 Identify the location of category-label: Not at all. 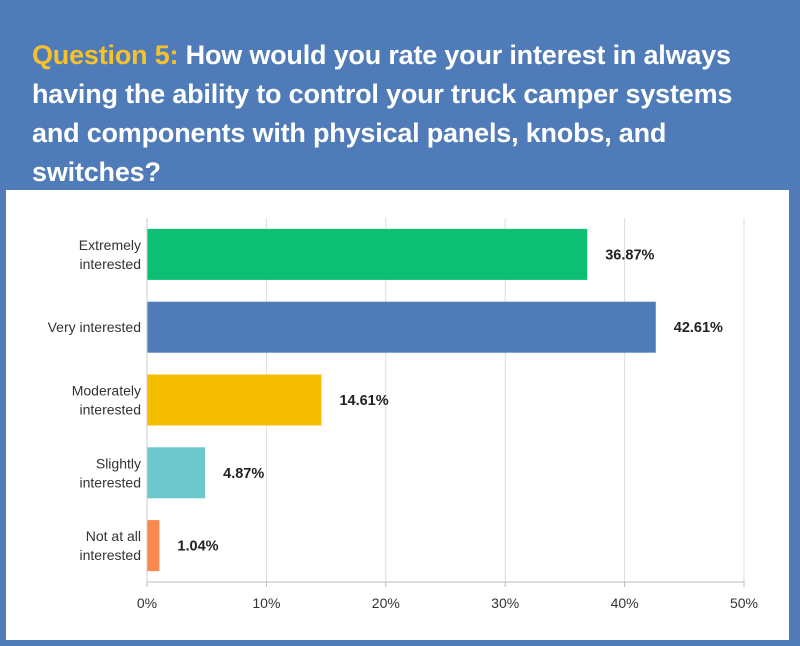
(113, 536).